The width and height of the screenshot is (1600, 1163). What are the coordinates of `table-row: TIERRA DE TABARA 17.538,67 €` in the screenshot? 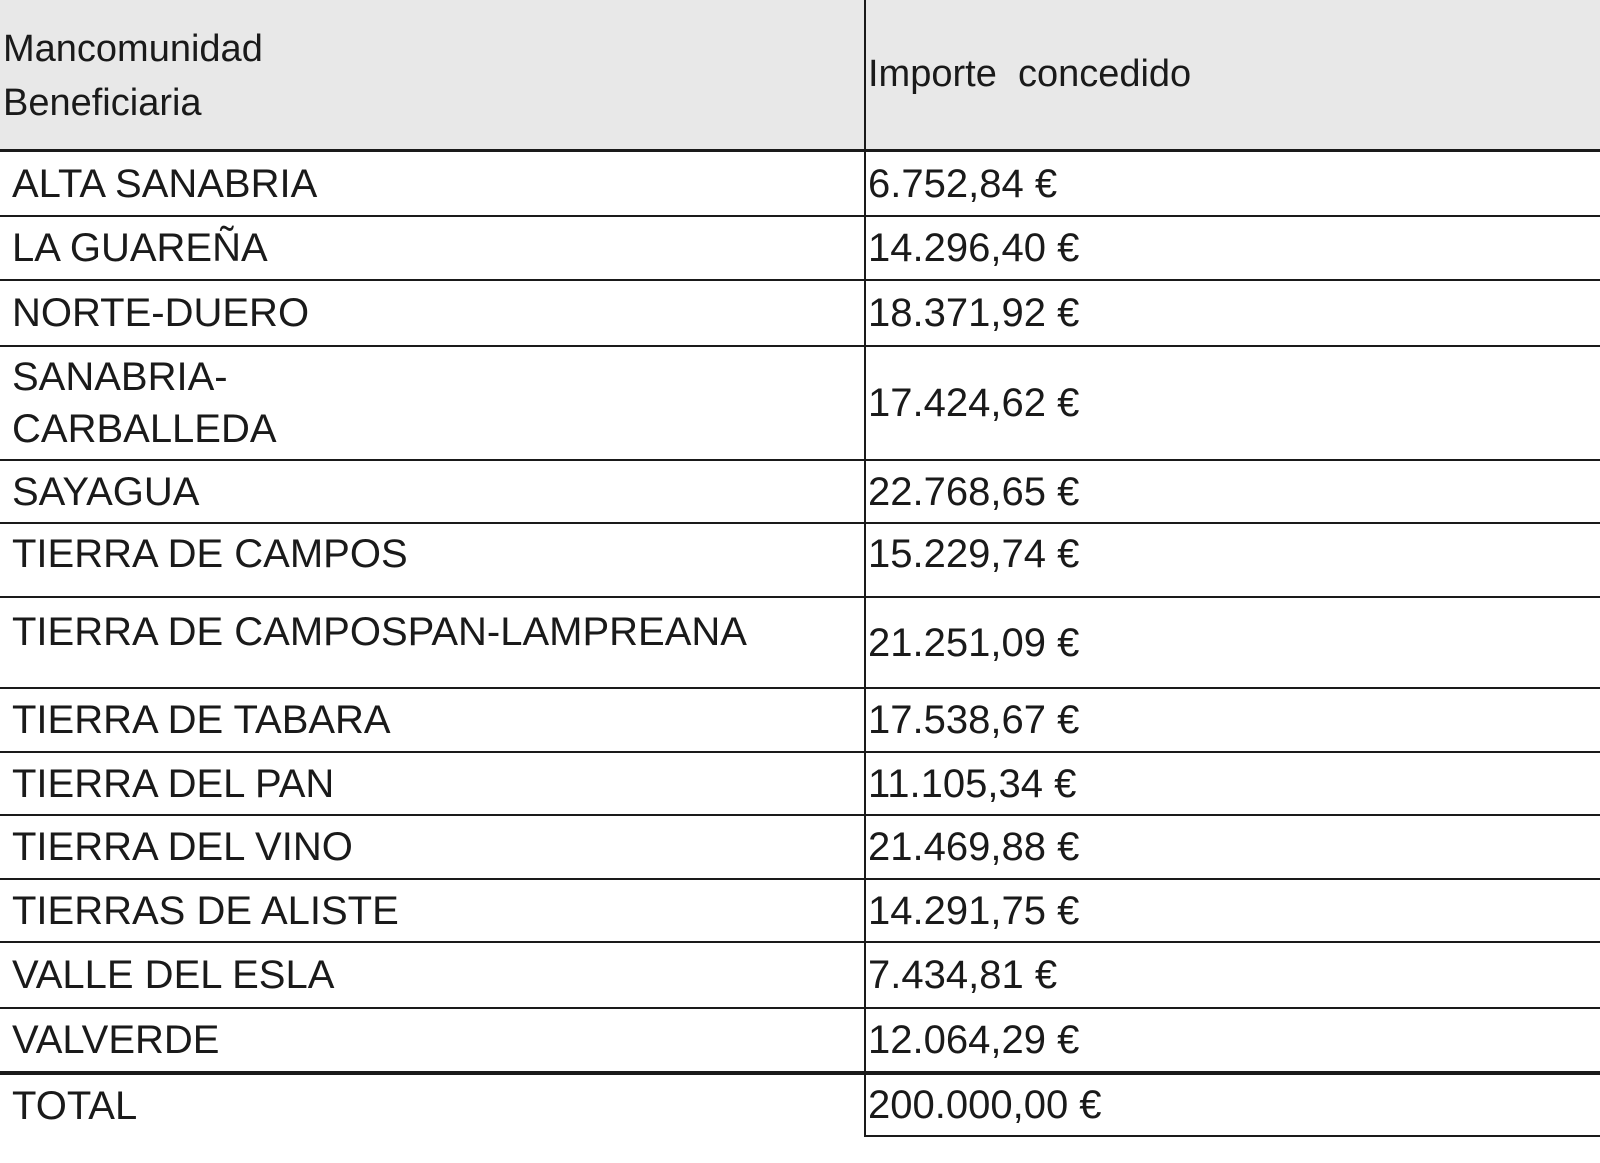 It's located at (800, 721).